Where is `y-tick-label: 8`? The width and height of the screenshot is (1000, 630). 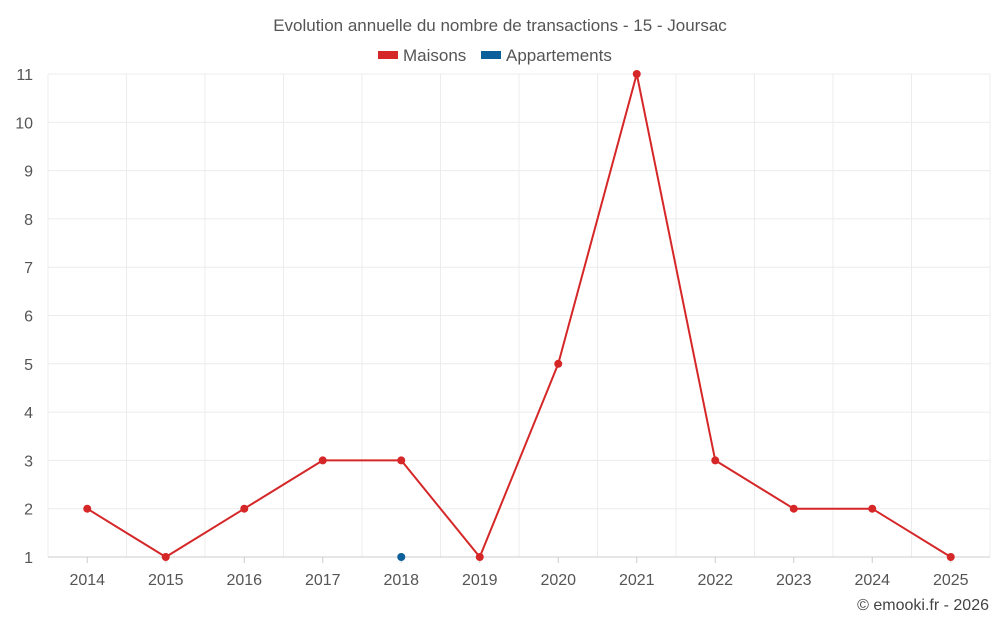
y-tick-label: 8 is located at coordinates (28, 220).